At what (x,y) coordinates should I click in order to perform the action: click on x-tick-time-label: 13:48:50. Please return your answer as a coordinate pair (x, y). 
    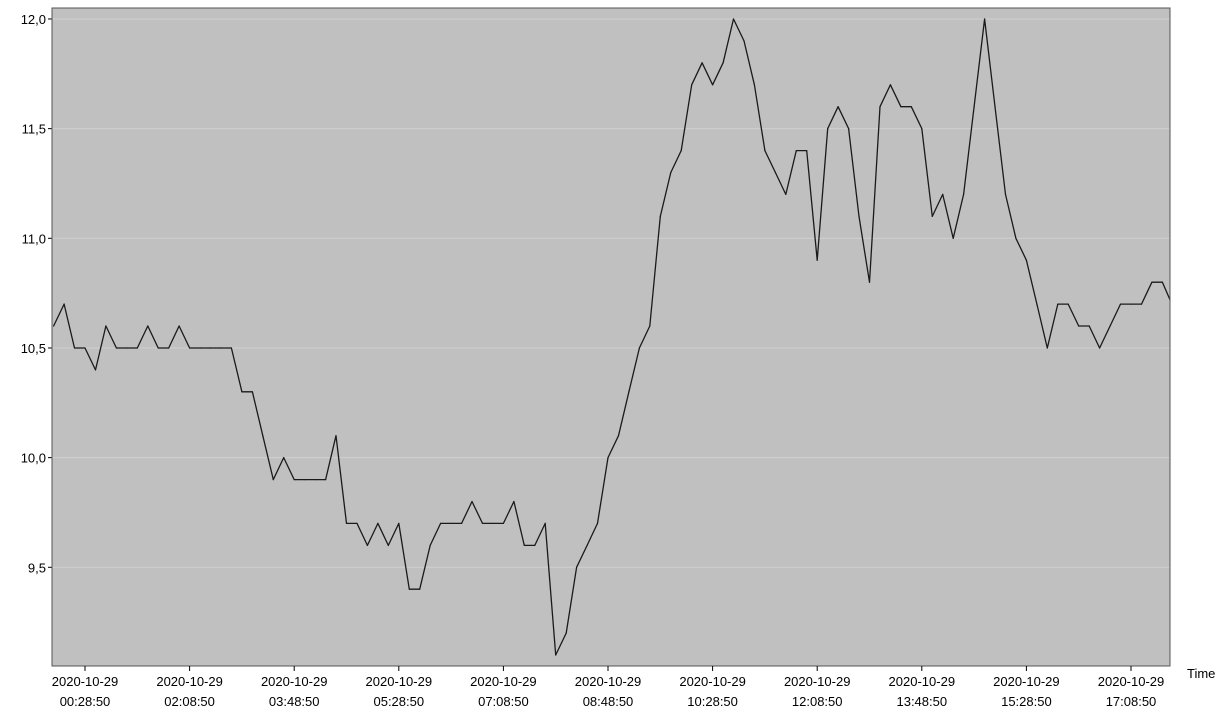
    Looking at the image, I should click on (921, 701).